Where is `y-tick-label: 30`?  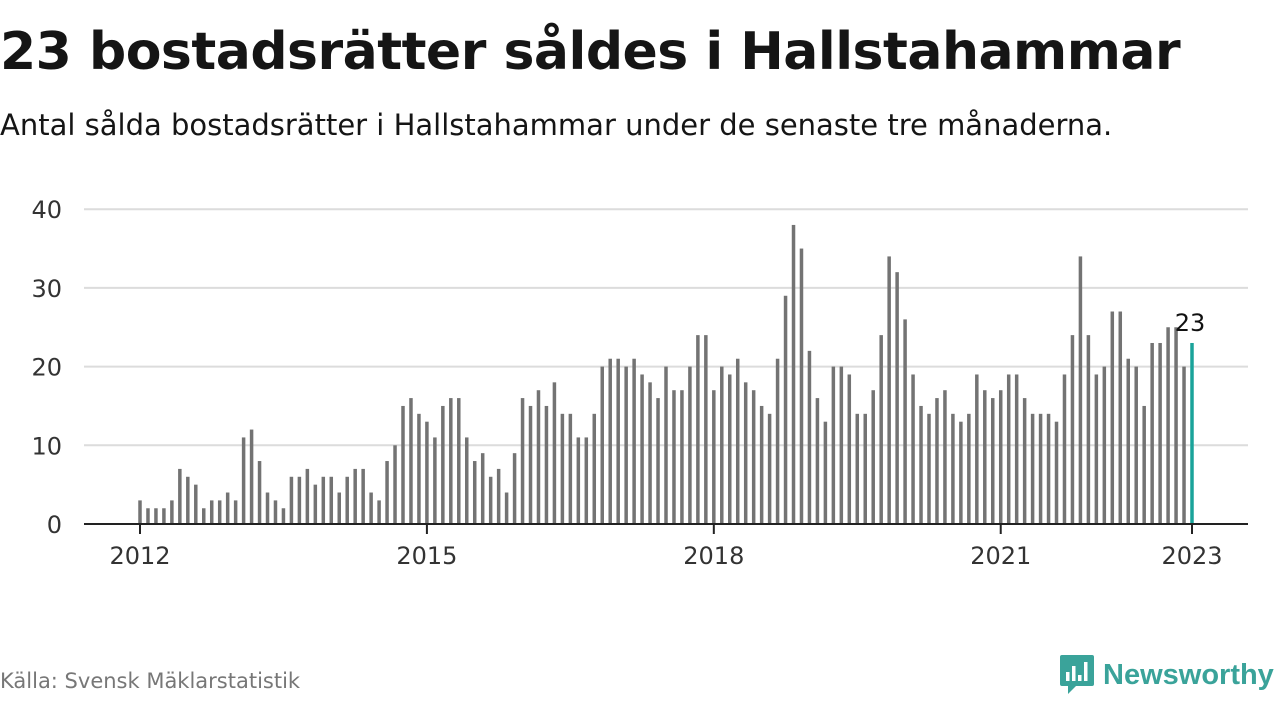 y-tick-label: 30 is located at coordinates (46, 289).